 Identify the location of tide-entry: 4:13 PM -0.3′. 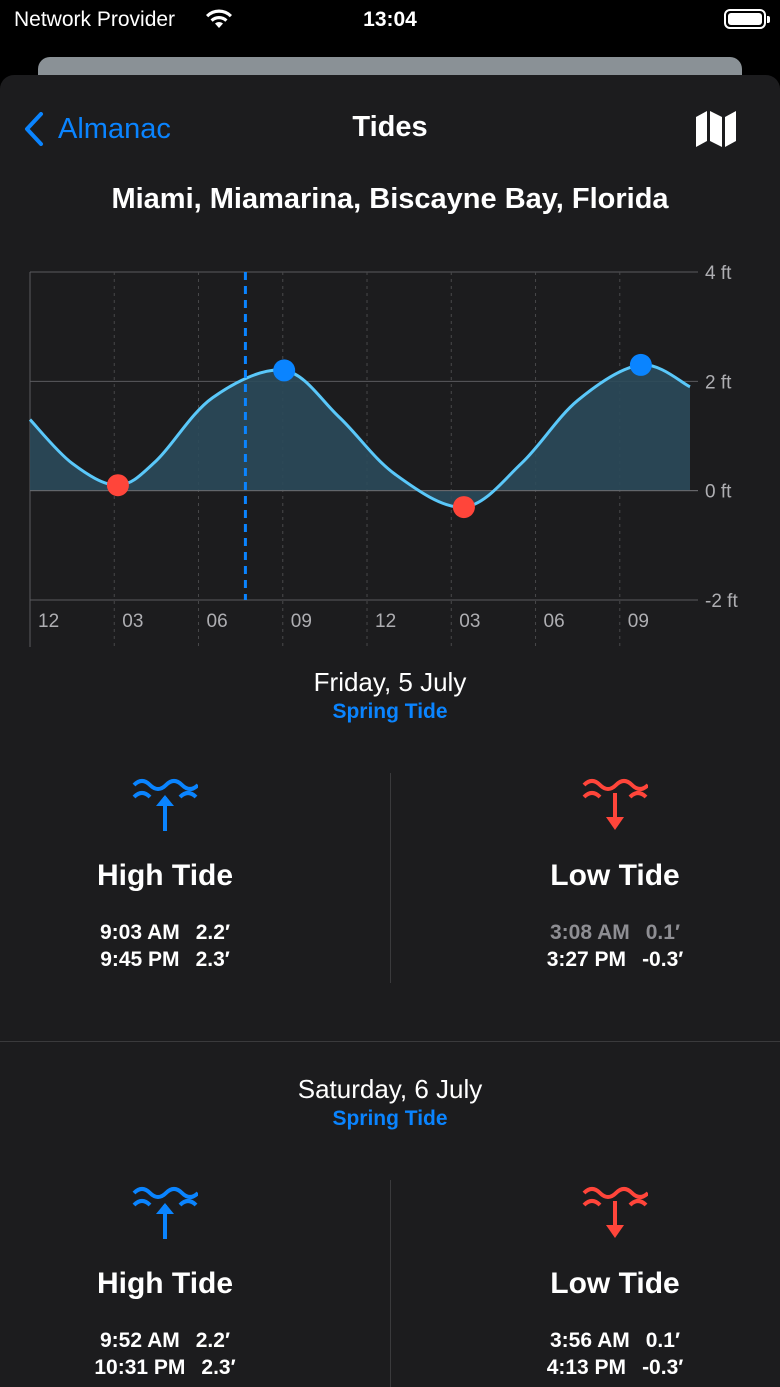
(615, 1367).